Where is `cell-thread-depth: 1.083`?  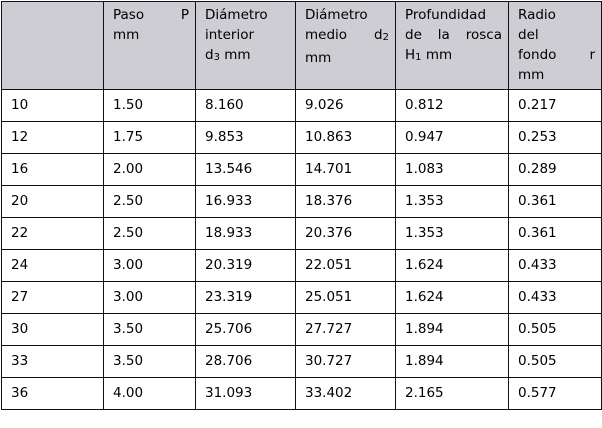
cell-thread-depth: 1.083 is located at coordinates (452, 169).